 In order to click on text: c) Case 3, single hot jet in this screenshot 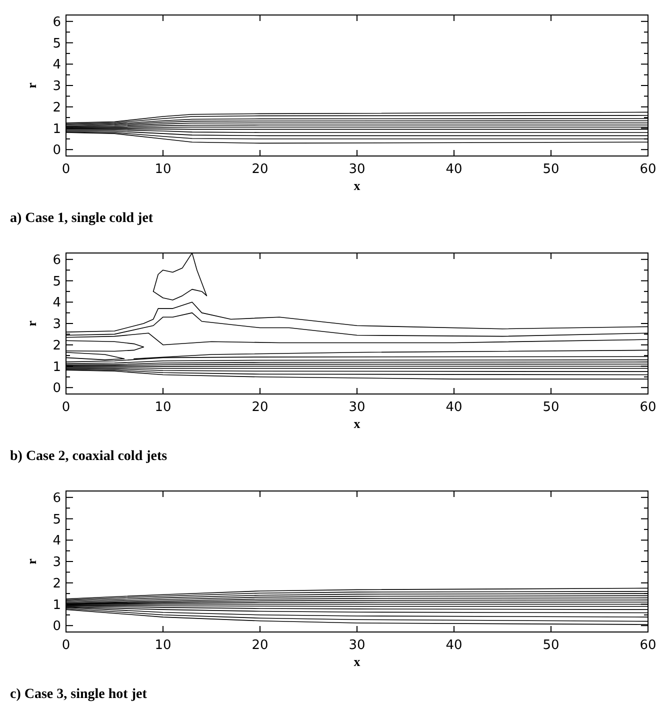, I will do `click(79, 694)`.